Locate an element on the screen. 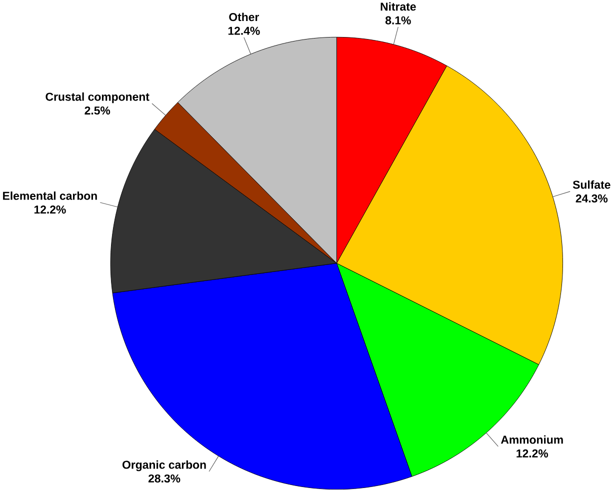 The image size is (613, 490). data-label: 12.4% is located at coordinates (244, 31).